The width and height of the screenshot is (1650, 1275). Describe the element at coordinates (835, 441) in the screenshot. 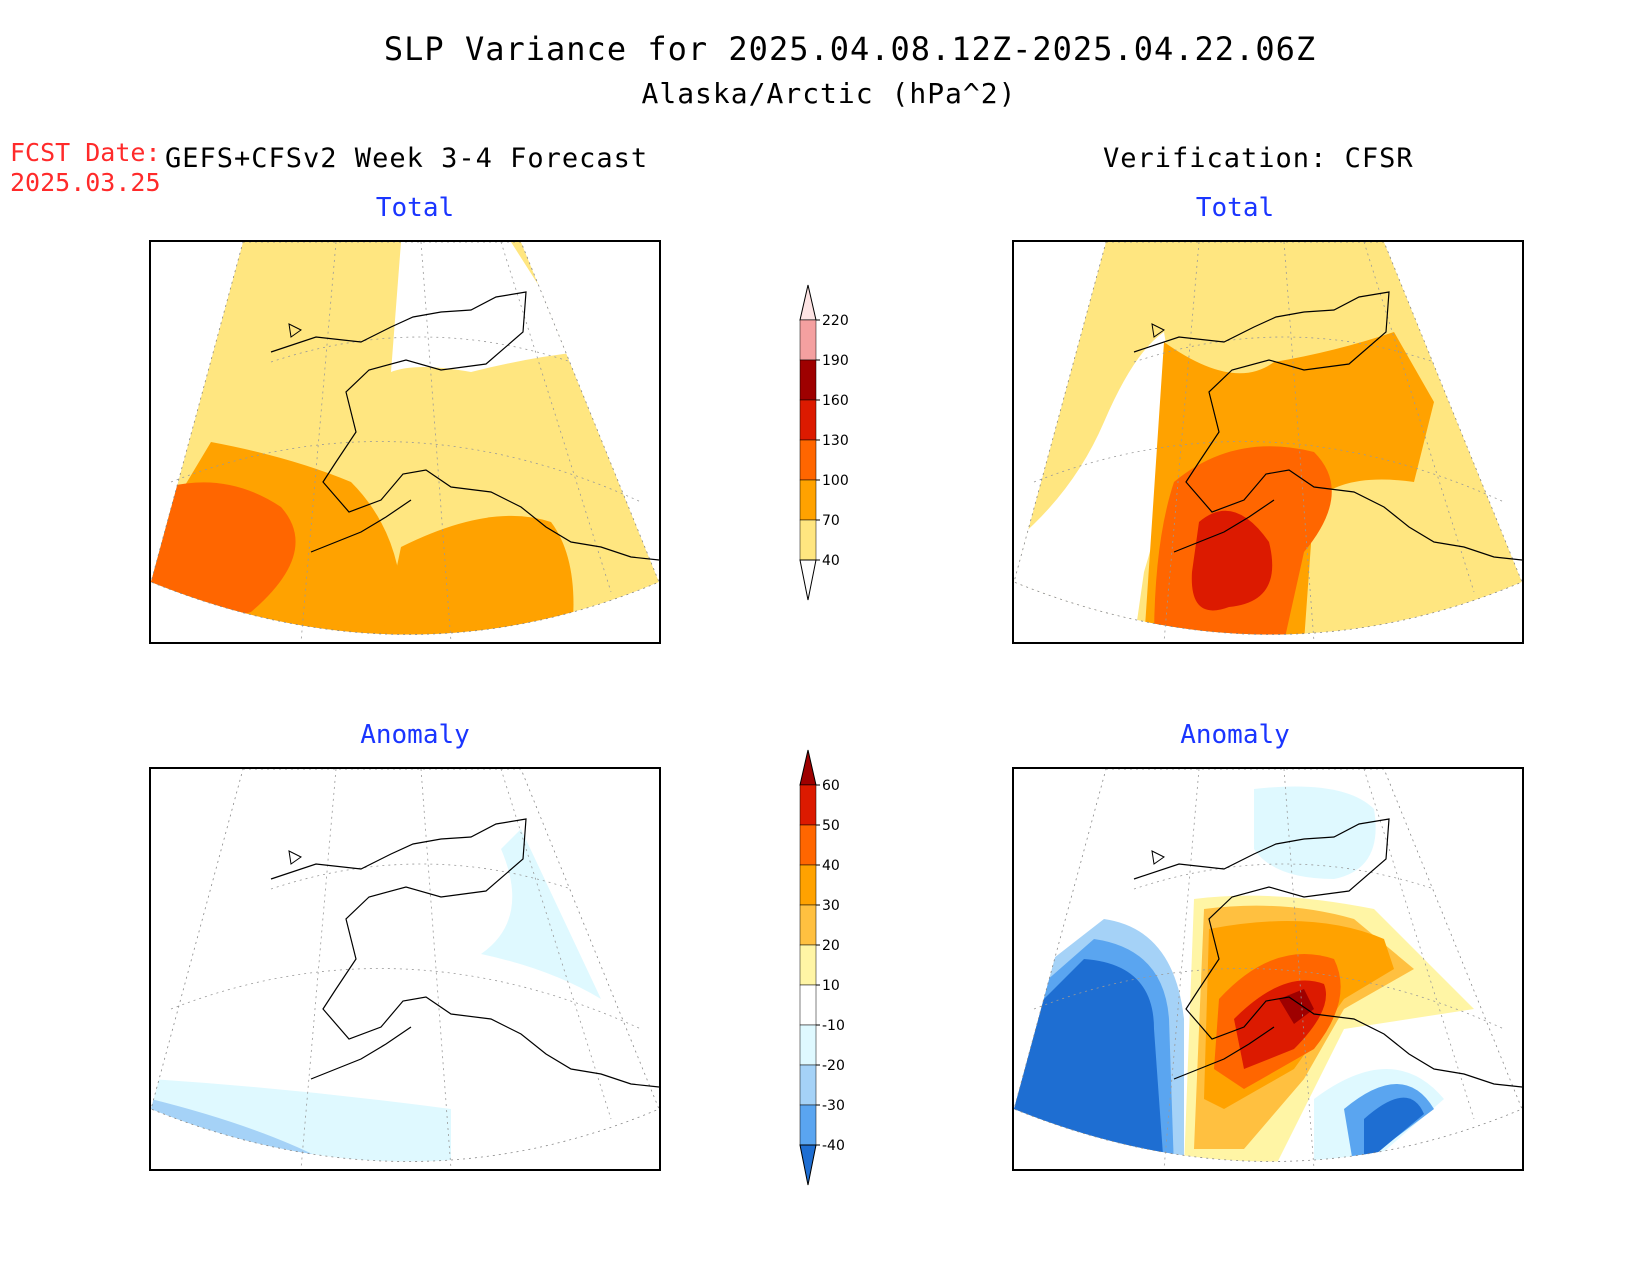

I see `colorbar-label: 130` at that location.